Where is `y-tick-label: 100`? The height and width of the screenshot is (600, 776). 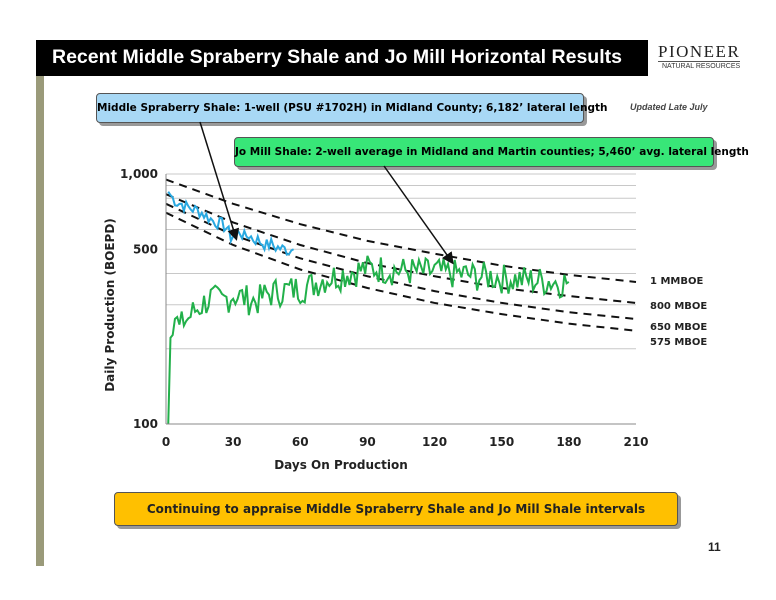
y-tick-label: 100 is located at coordinates (145, 424).